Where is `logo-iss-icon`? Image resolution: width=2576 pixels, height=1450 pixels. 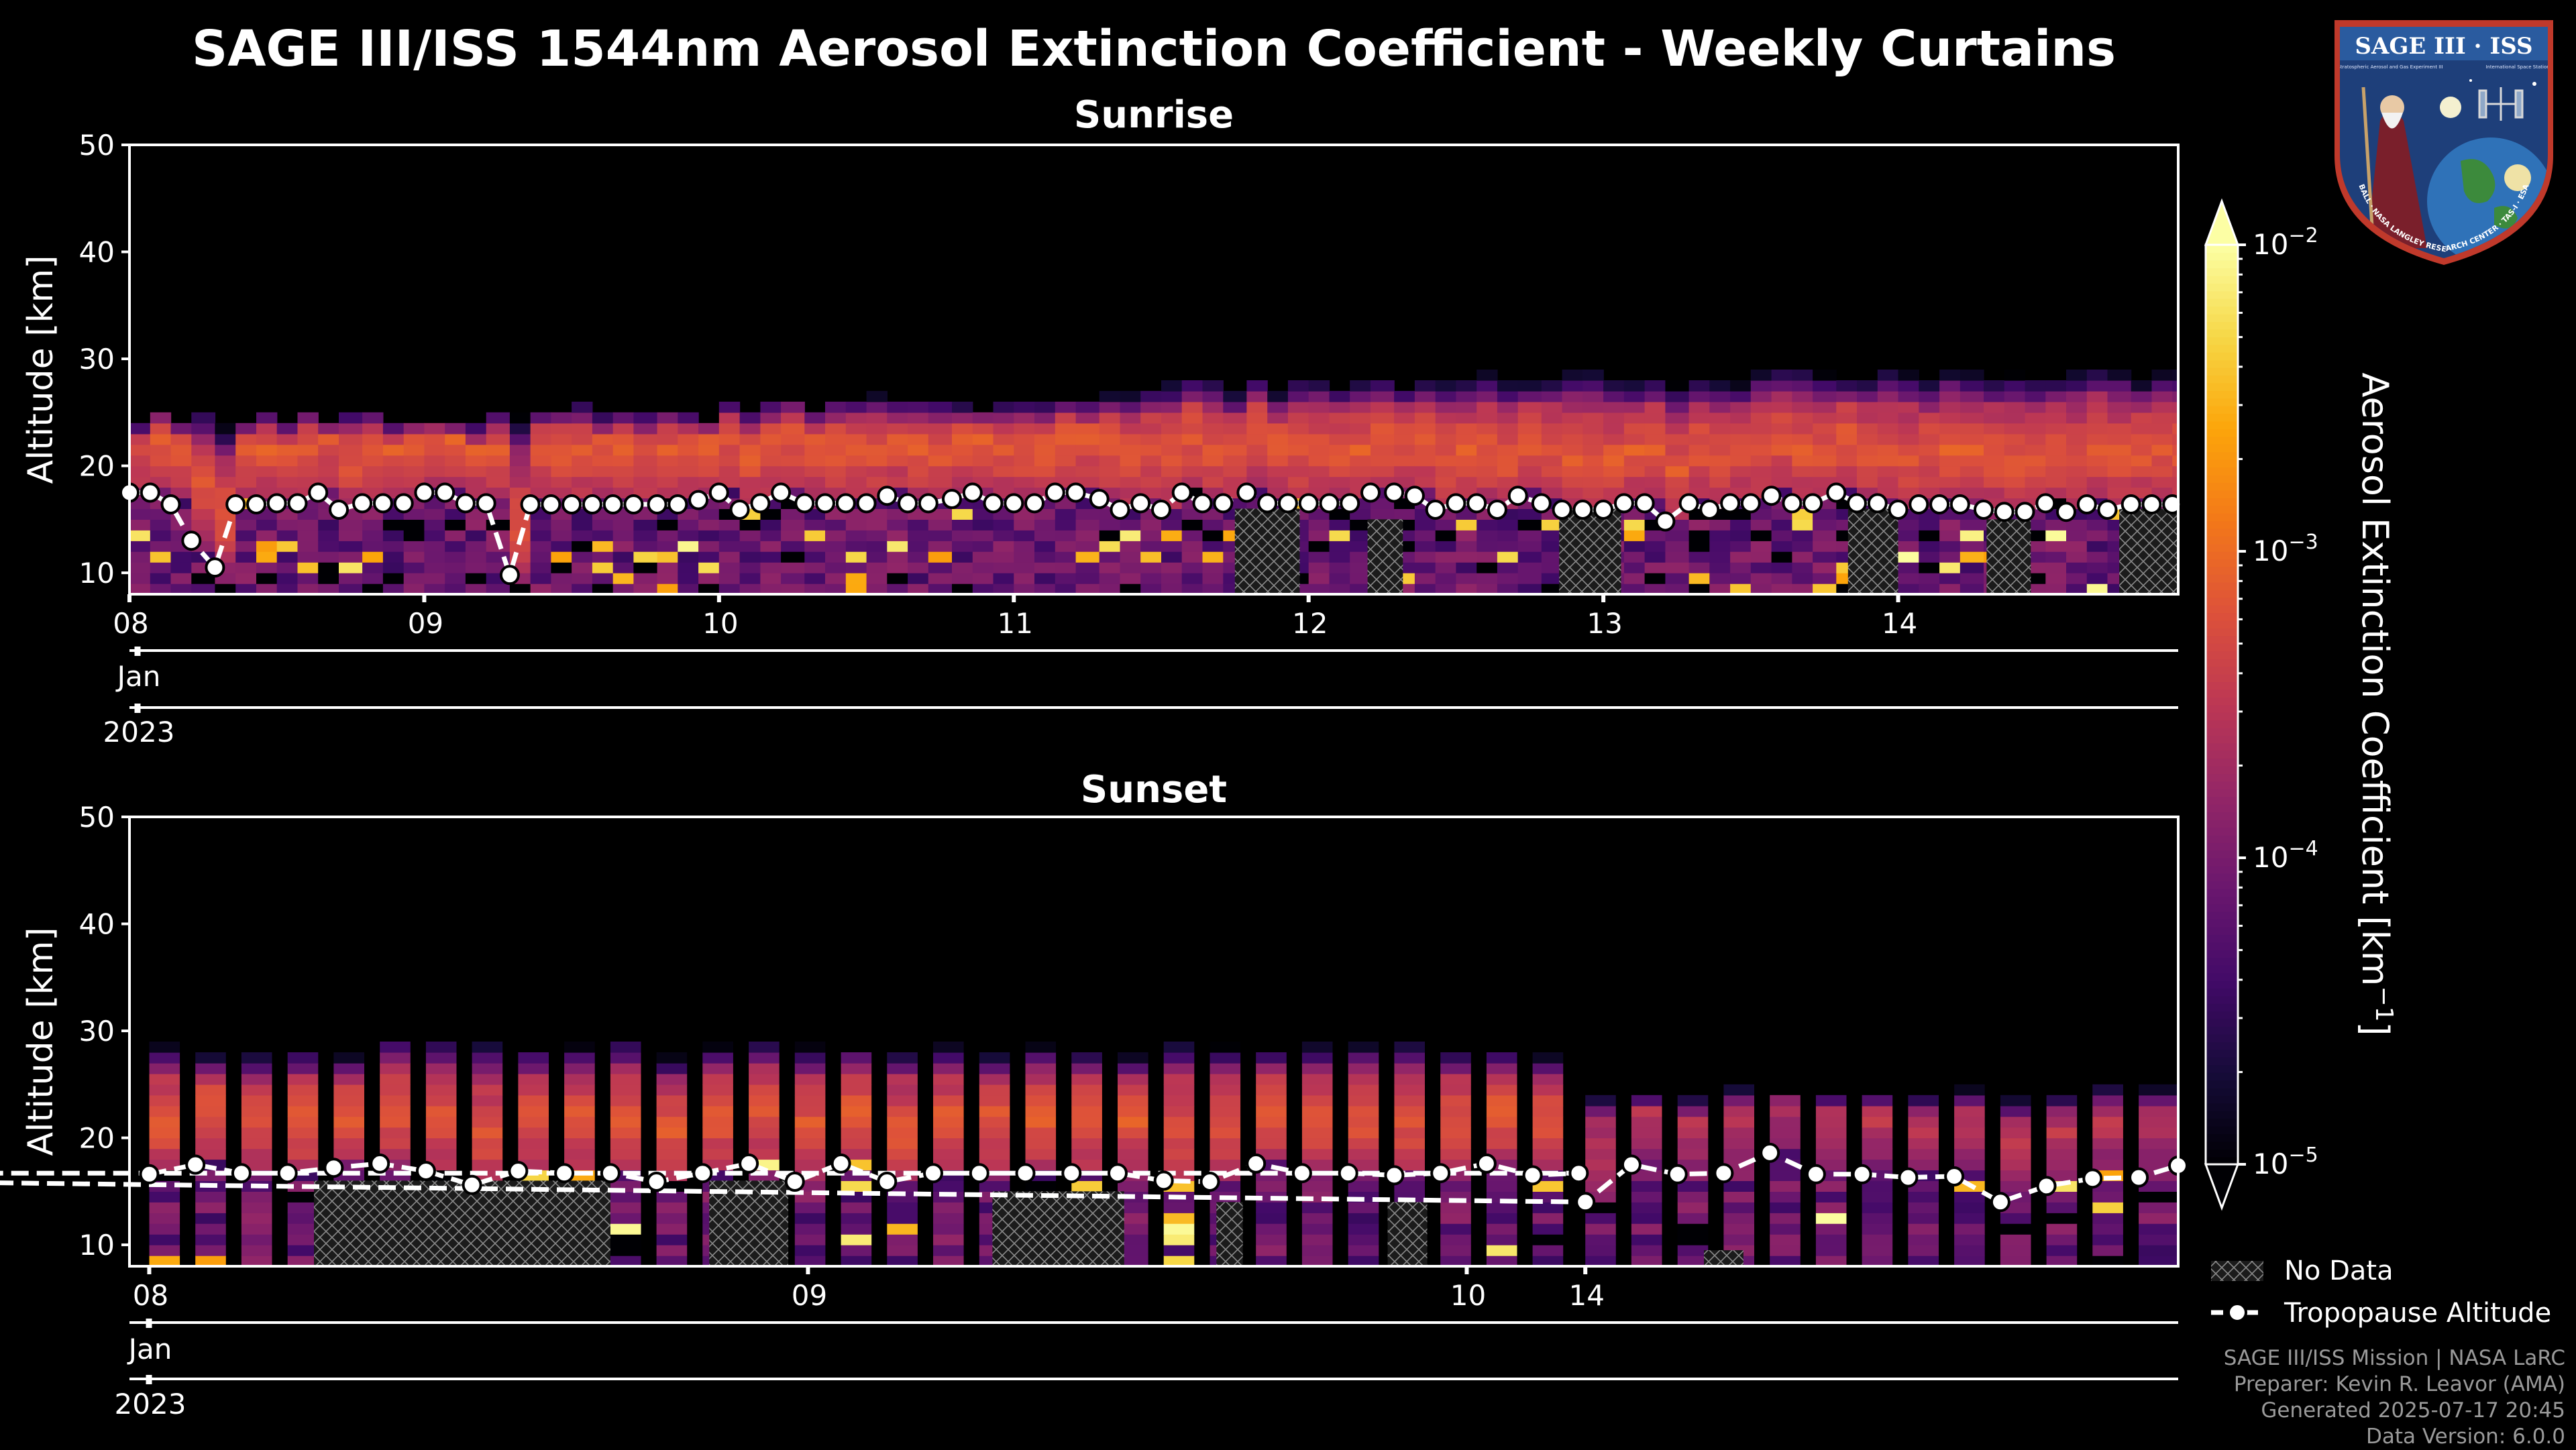
logo-iss-icon is located at coordinates (2501, 104).